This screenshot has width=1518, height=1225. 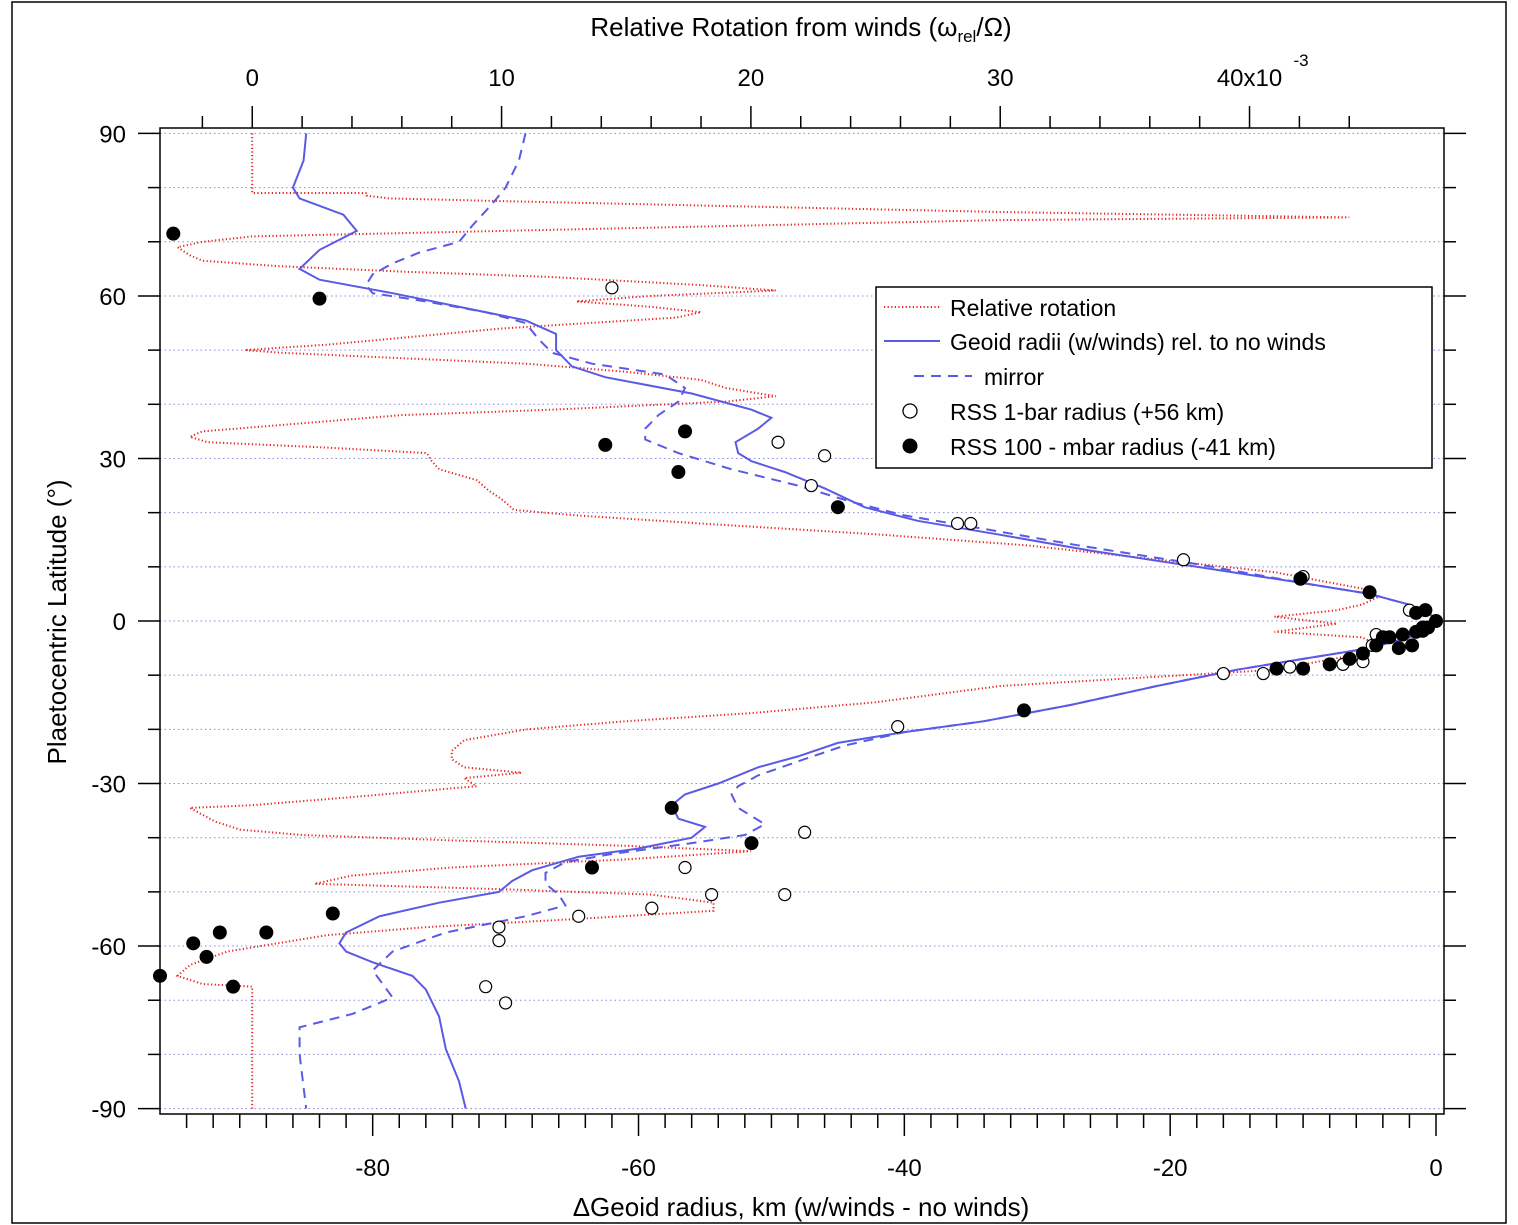 What do you see at coordinates (119, 622) in the screenshot?
I see `y-tick-label: 0` at bounding box center [119, 622].